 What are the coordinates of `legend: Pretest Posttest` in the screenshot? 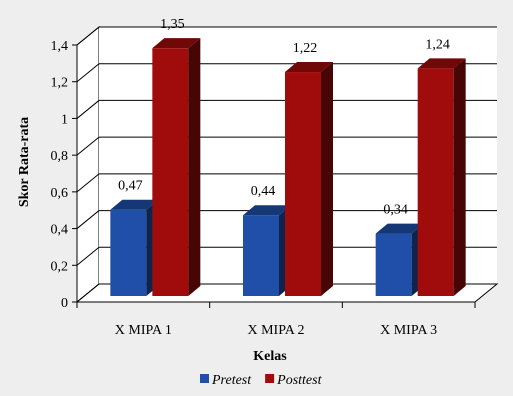 It's located at (261, 380).